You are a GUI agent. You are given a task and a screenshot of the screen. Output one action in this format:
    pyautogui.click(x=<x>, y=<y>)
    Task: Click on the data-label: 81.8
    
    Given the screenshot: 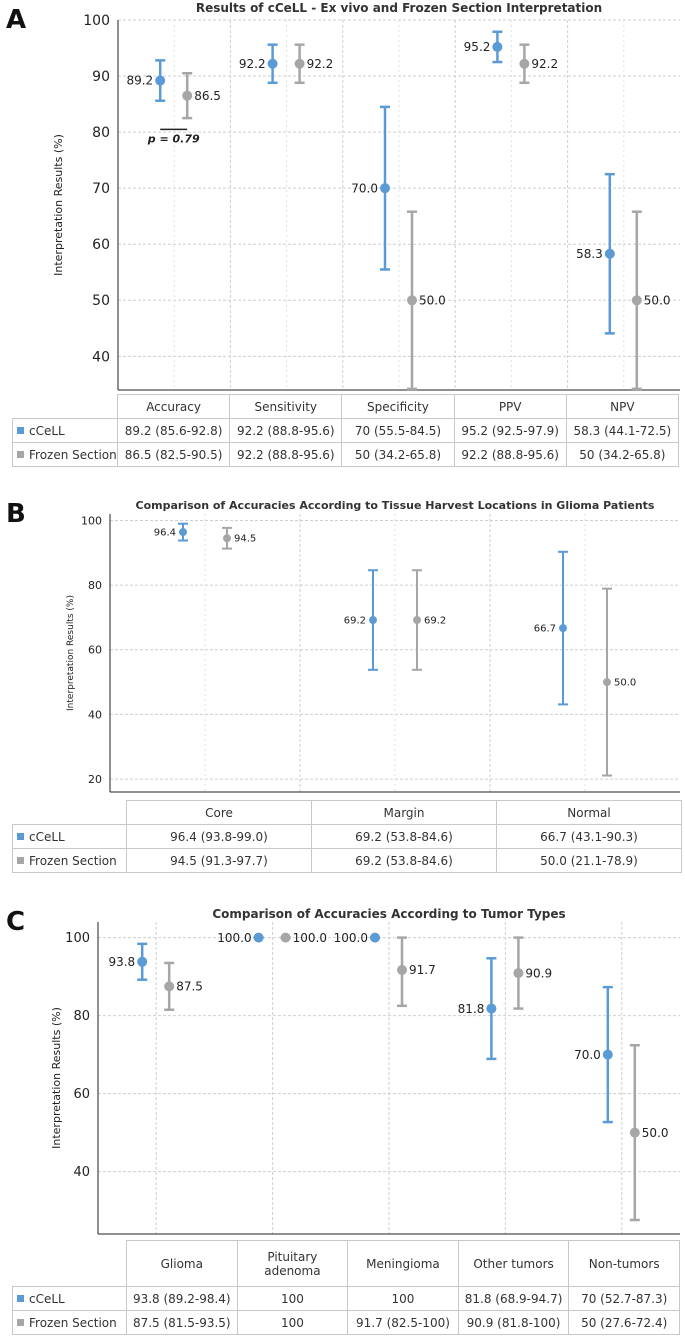 What is the action you would take?
    pyautogui.click(x=471, y=1009)
    